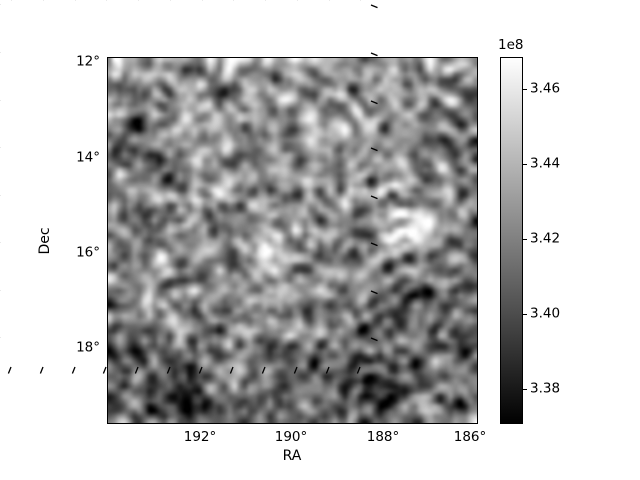  Describe the element at coordinates (88, 61) in the screenshot. I see `dec-tick-label: 12°` at that location.